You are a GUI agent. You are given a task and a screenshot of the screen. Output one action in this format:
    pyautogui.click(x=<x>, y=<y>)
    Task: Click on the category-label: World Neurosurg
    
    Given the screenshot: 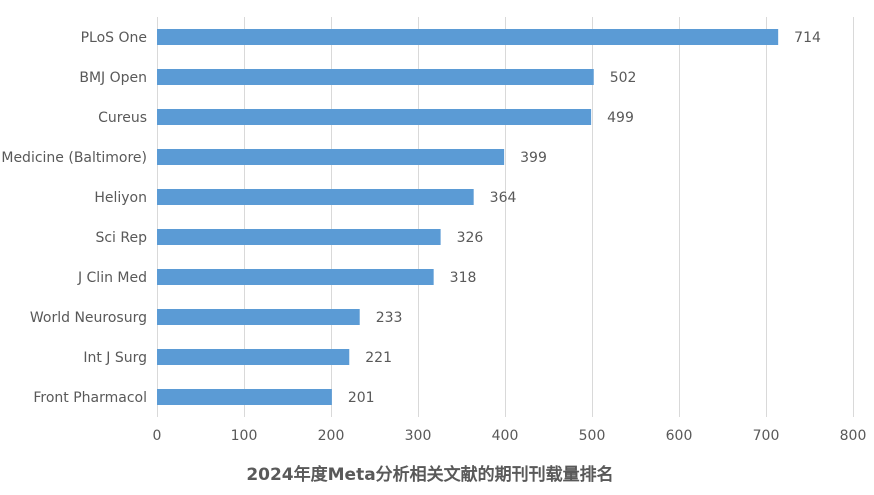 What is the action you would take?
    pyautogui.click(x=88, y=318)
    